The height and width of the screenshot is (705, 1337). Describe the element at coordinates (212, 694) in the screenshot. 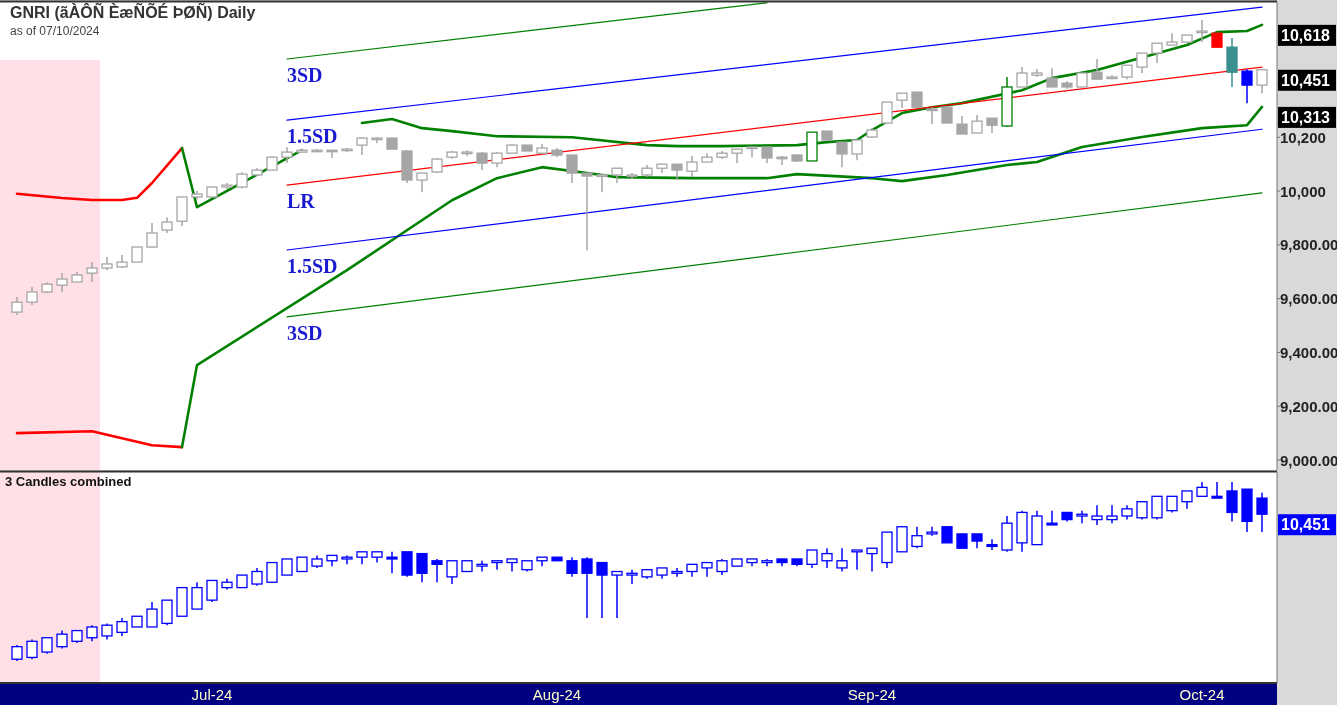

I see `x-tick-label: Jul-24` at that location.